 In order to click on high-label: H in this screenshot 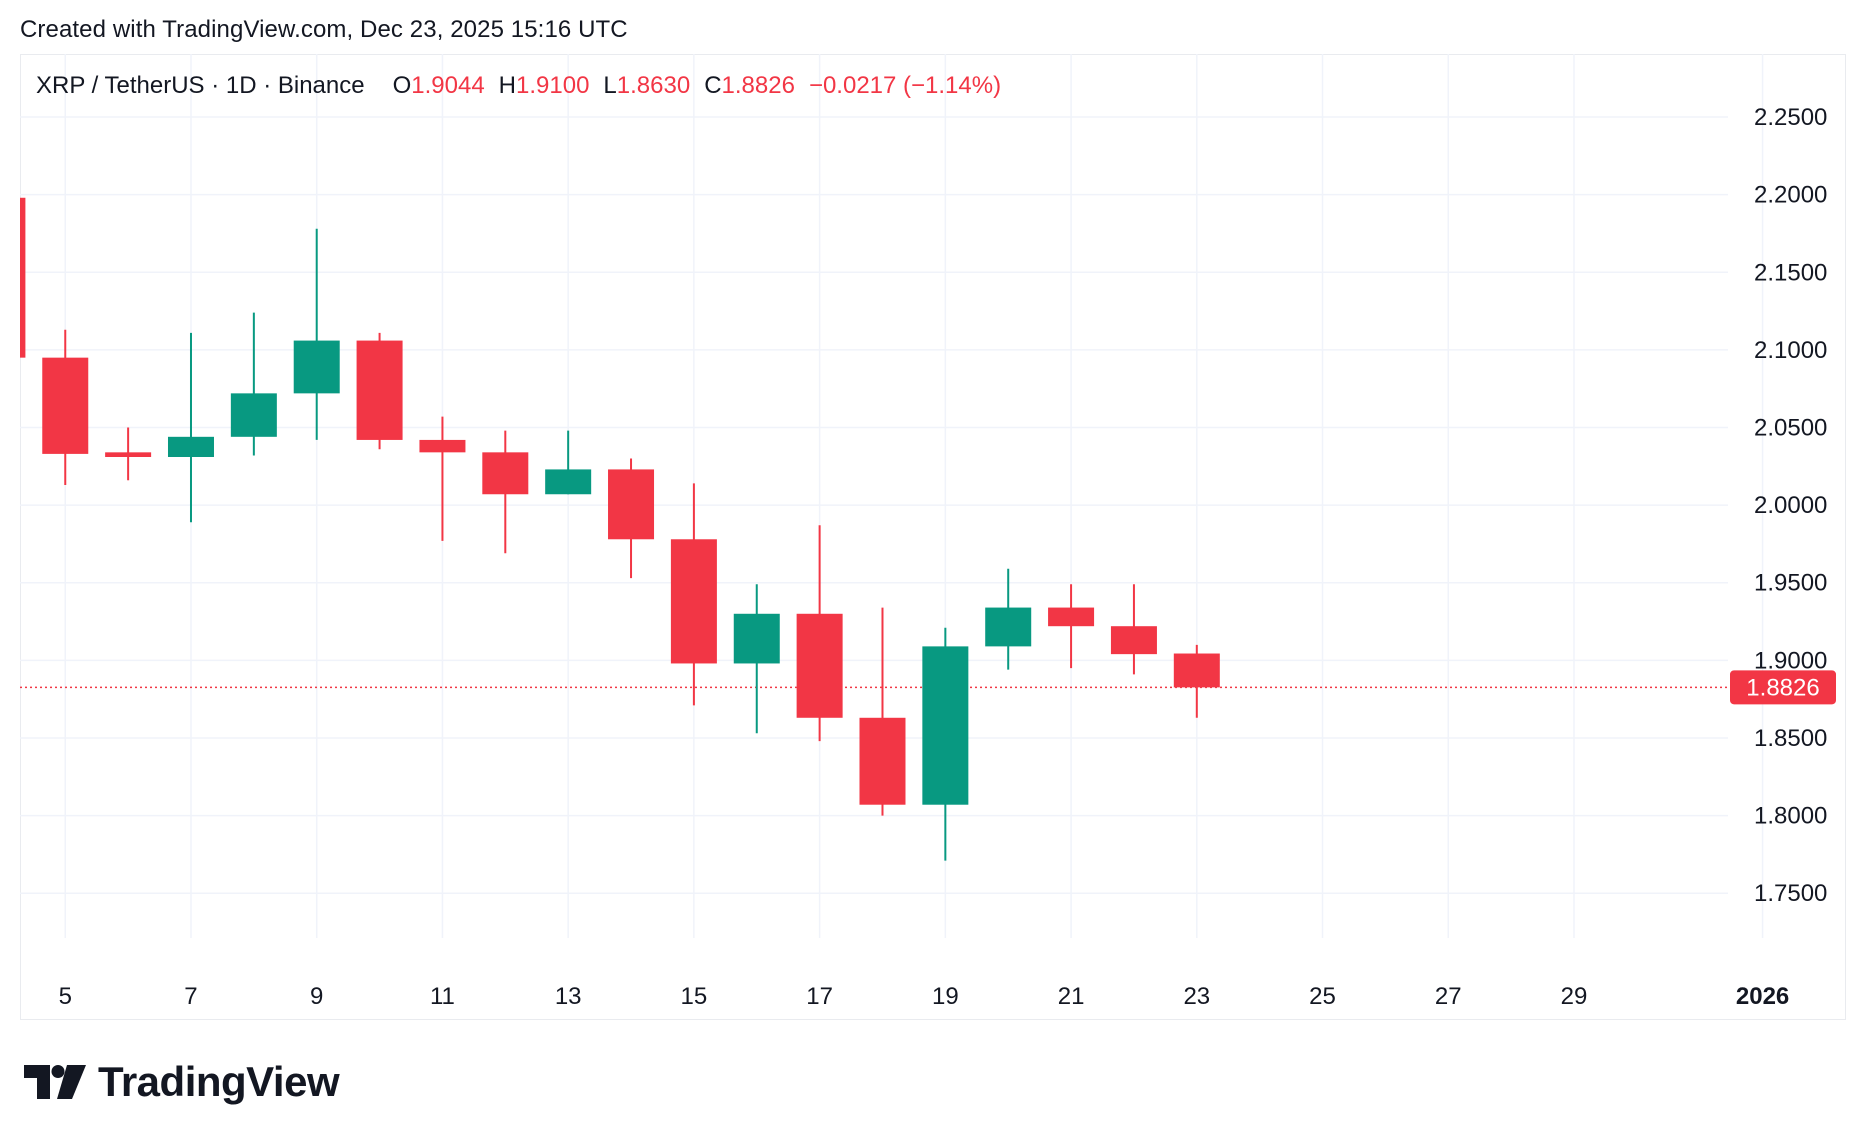, I will do `click(507, 85)`.